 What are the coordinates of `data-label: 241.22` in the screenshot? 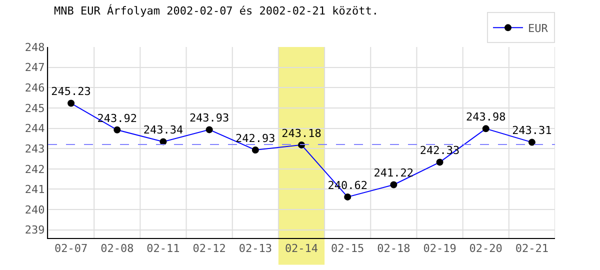 It's located at (394, 173).